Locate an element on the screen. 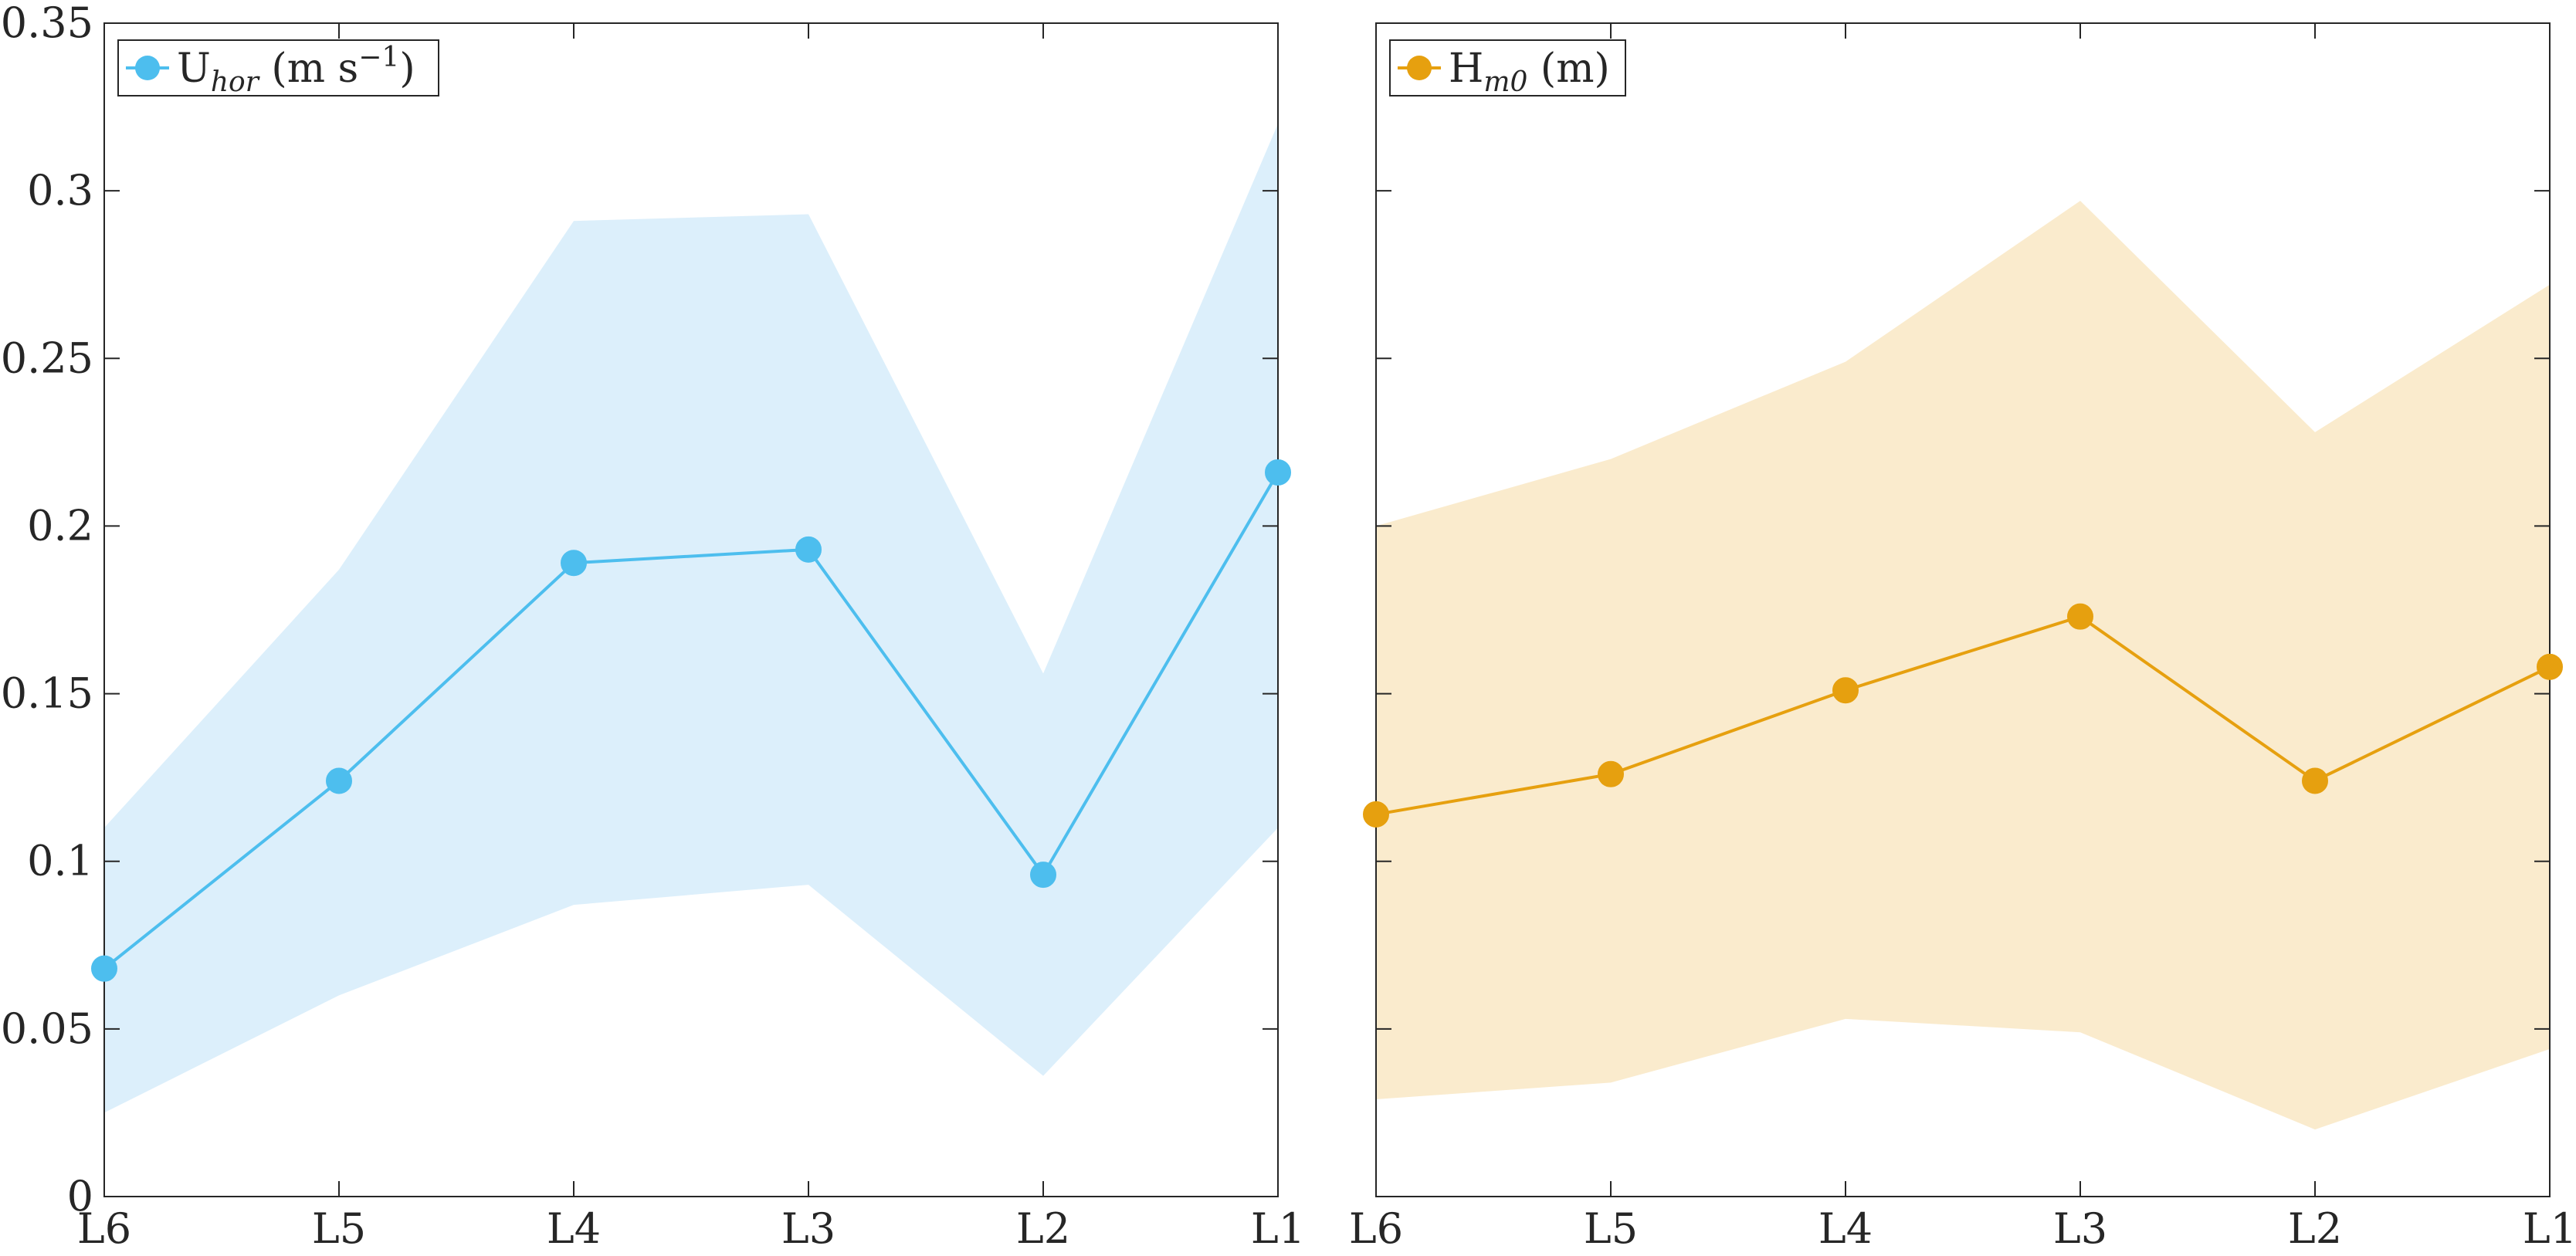 Image resolution: width=2576 pixels, height=1256 pixels. y-tick-label: 0.3 is located at coordinates (60, 190).